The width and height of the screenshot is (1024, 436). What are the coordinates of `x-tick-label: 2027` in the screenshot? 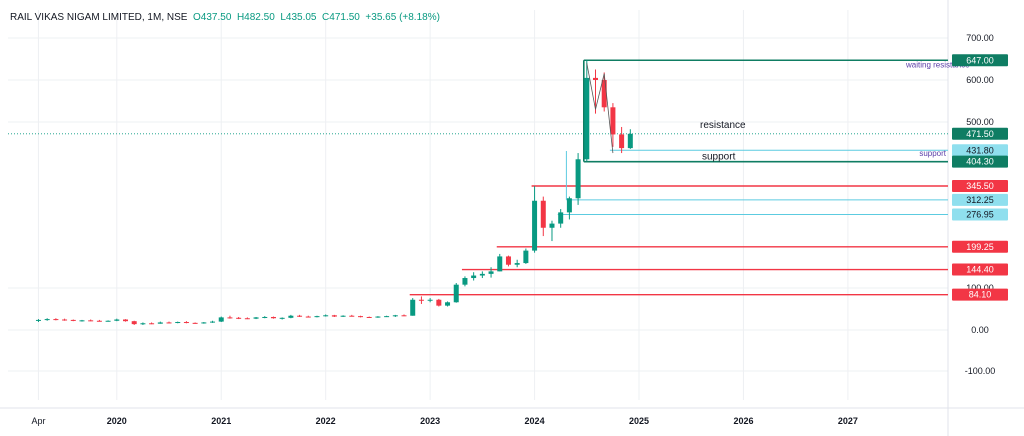 It's located at (848, 421).